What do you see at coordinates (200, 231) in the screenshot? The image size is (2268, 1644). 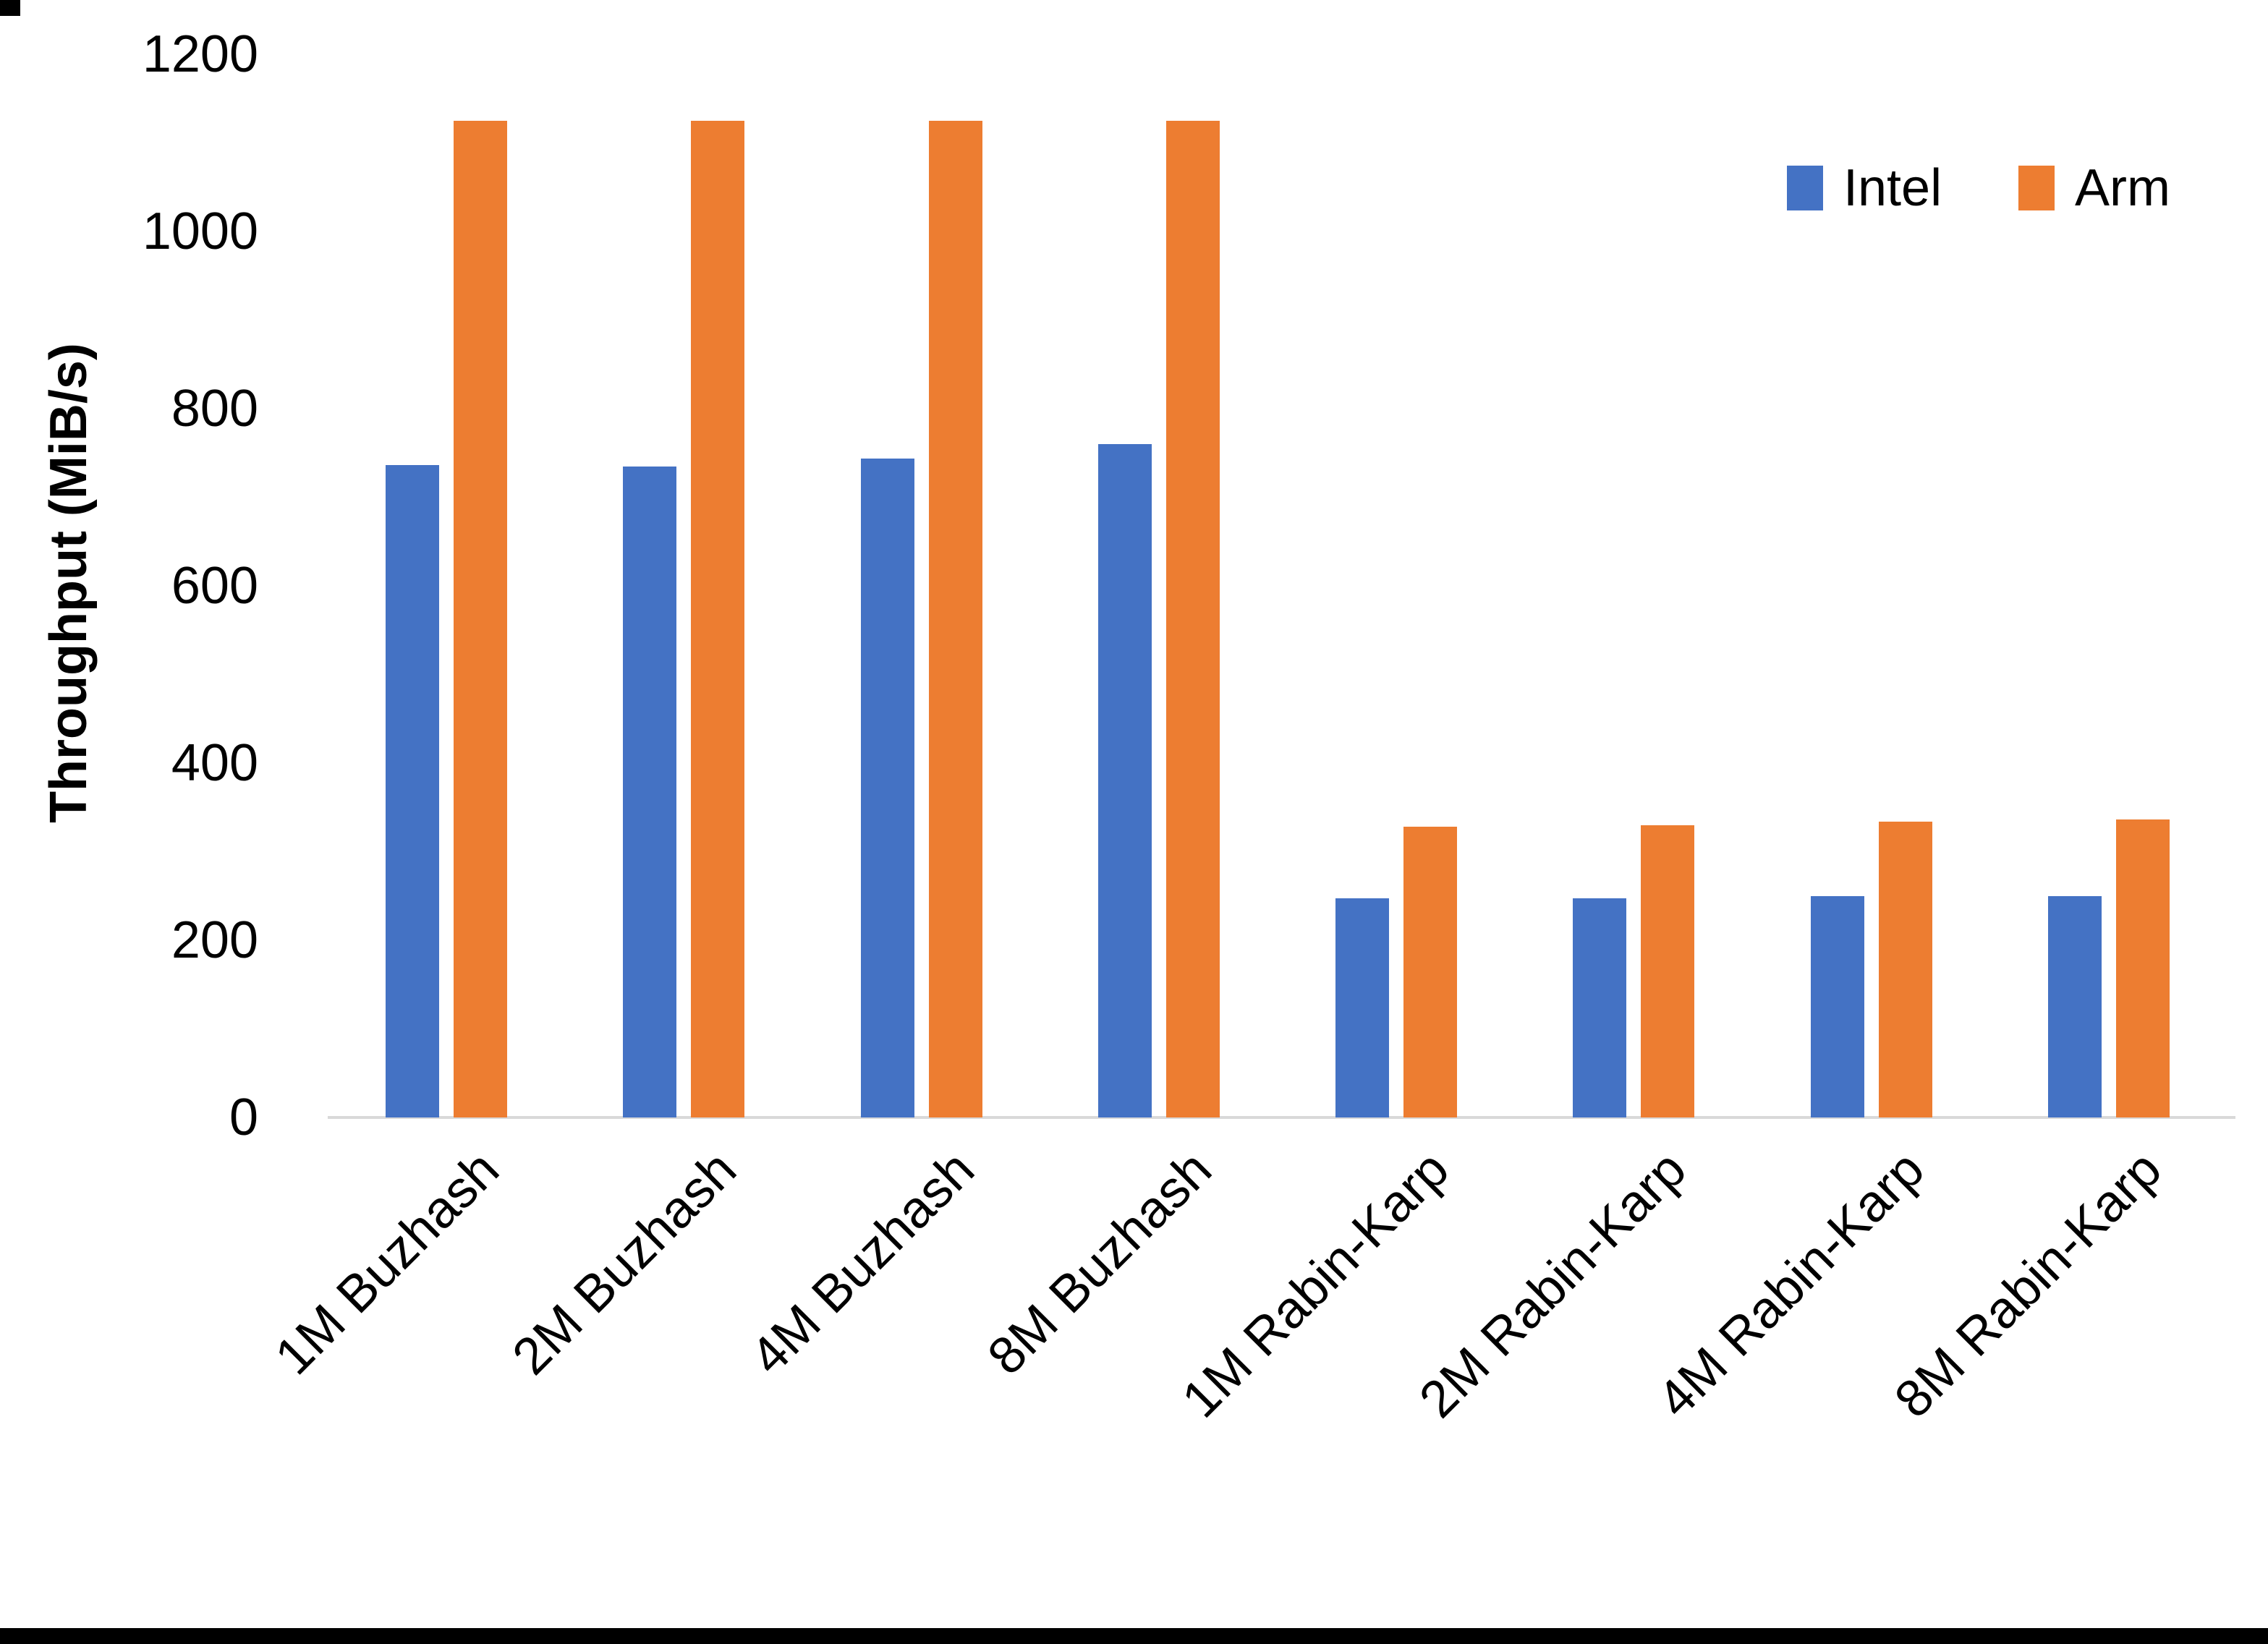 I see `y-tick-label: 1000` at bounding box center [200, 231].